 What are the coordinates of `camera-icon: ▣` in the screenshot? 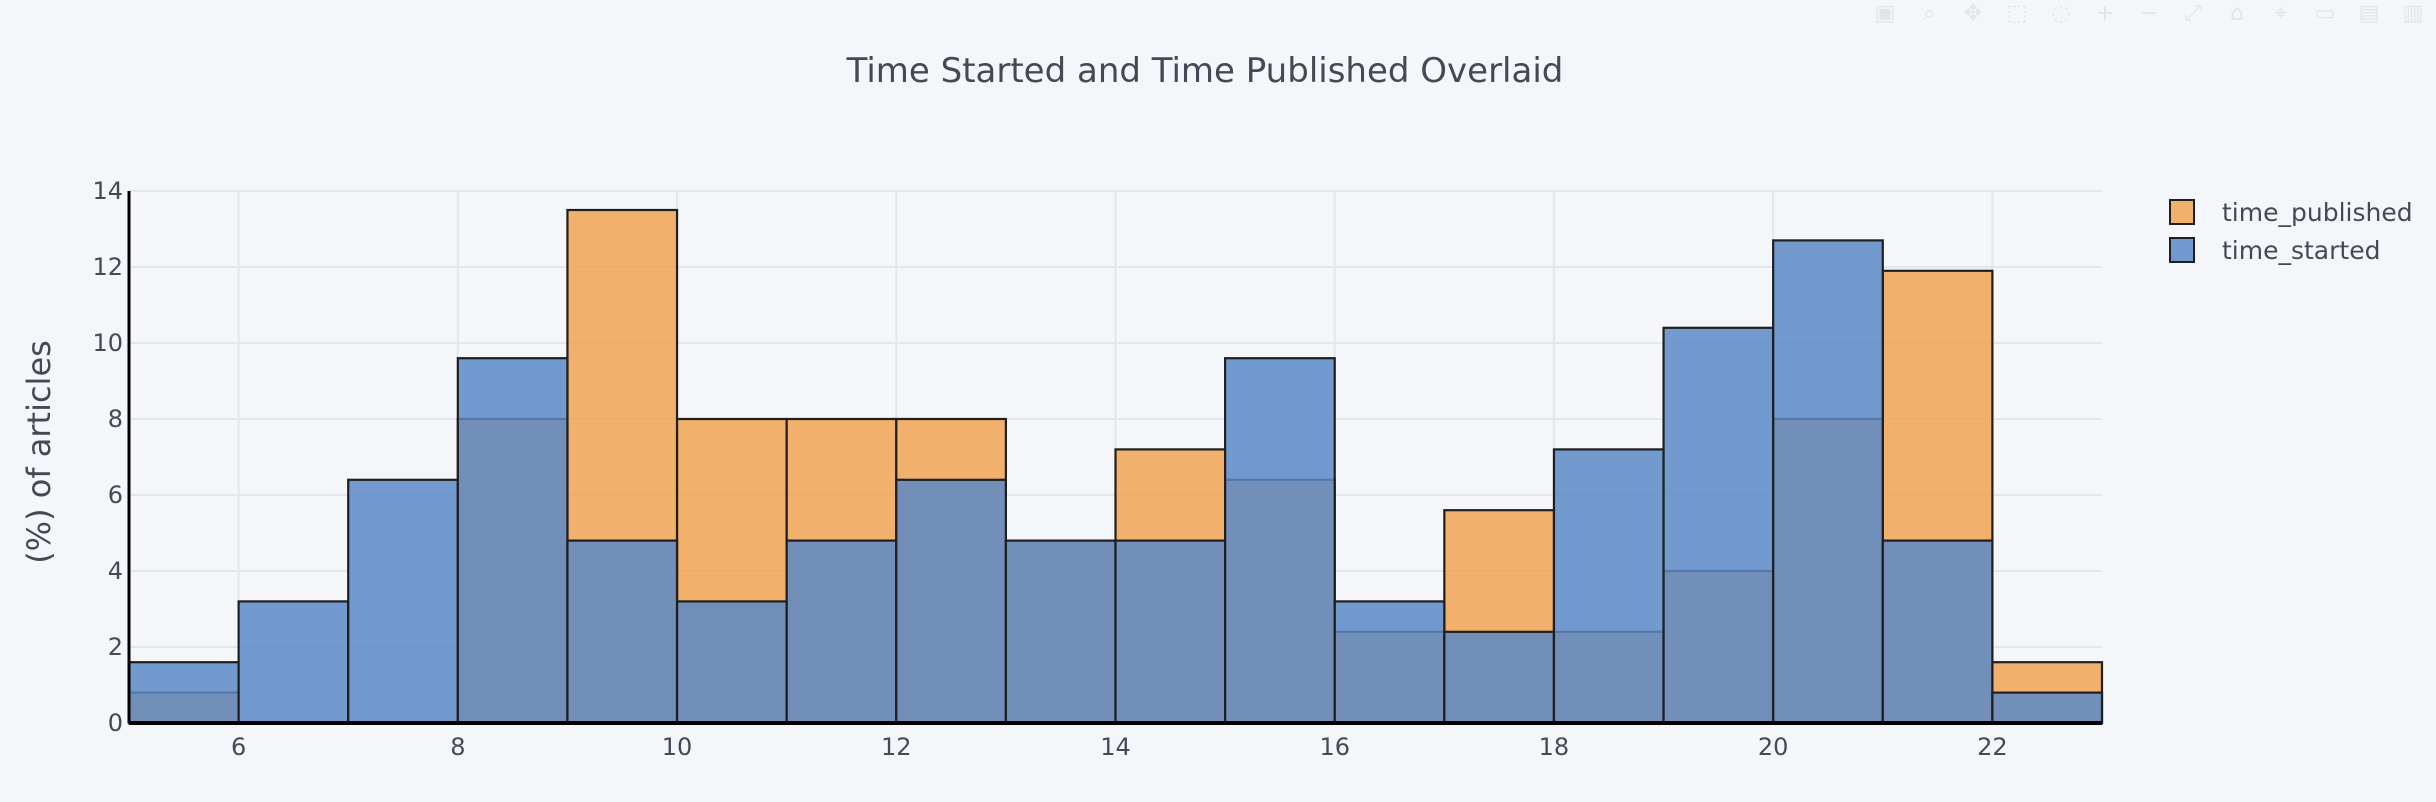 It's located at (1885, 13).